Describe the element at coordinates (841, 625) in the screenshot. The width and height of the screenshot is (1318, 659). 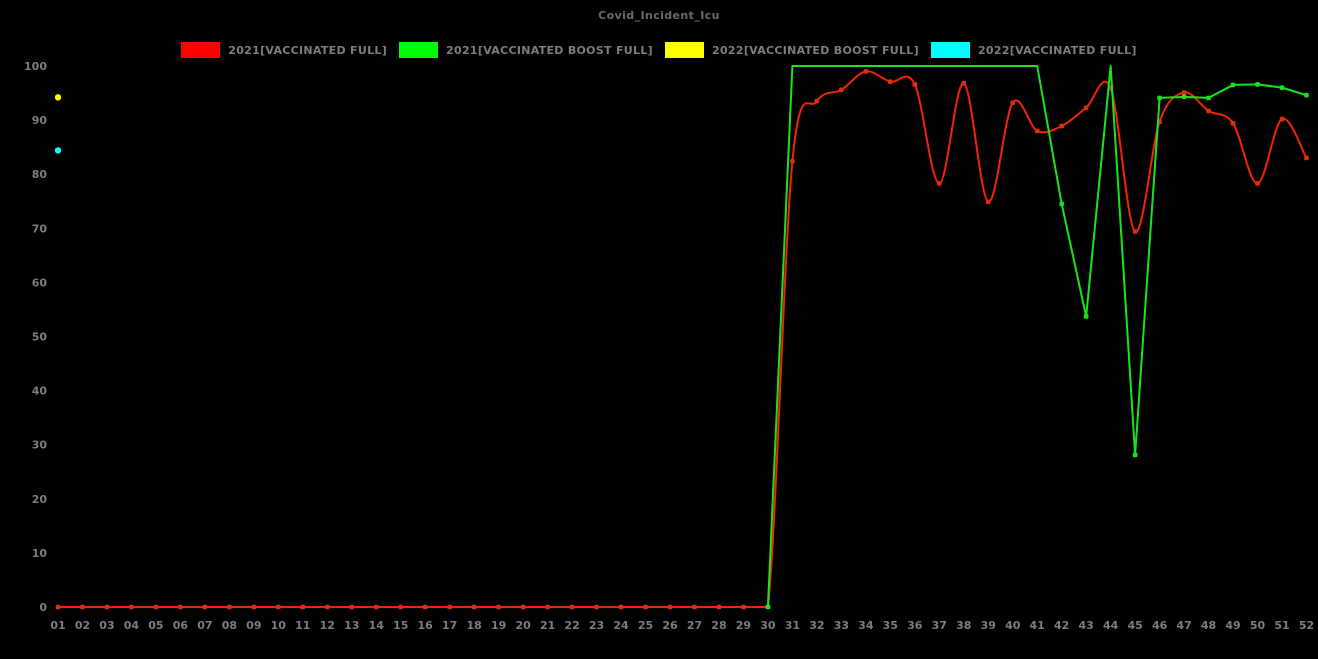
I see `x-axis-tick-label: 33` at that location.